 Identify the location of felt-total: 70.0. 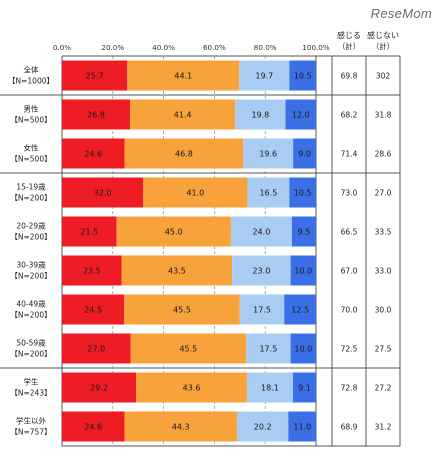
(349, 310).